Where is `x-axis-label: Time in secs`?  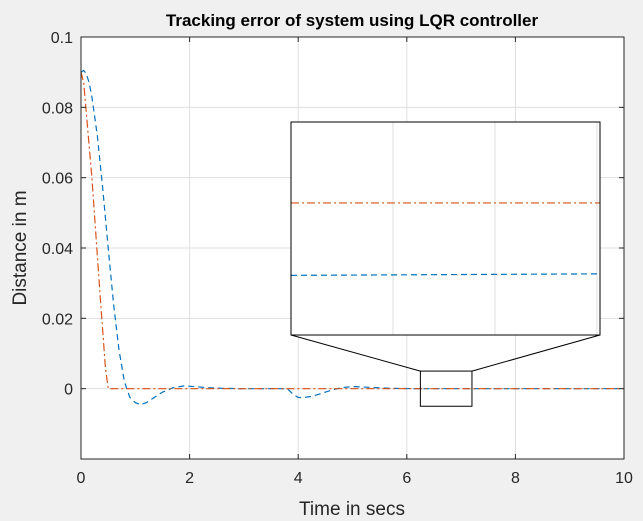
x-axis-label: Time in secs is located at coordinates (352, 509).